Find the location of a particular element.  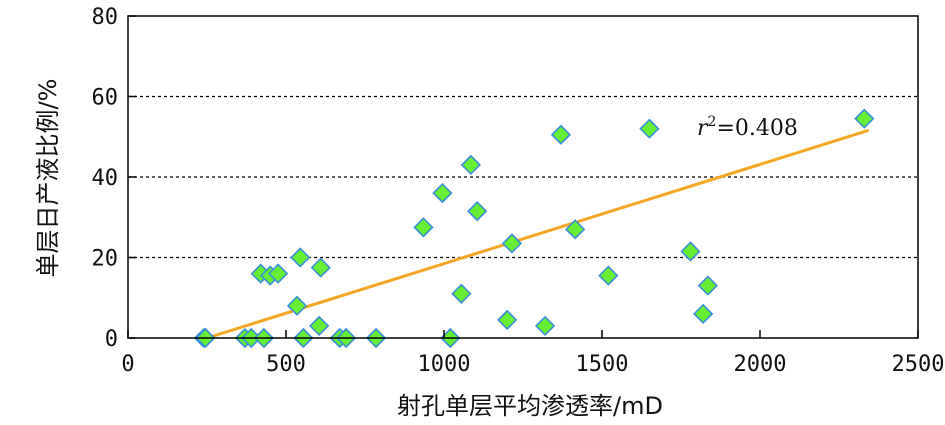

y-axis-title: 单层日产液比例/% is located at coordinates (48, 178).